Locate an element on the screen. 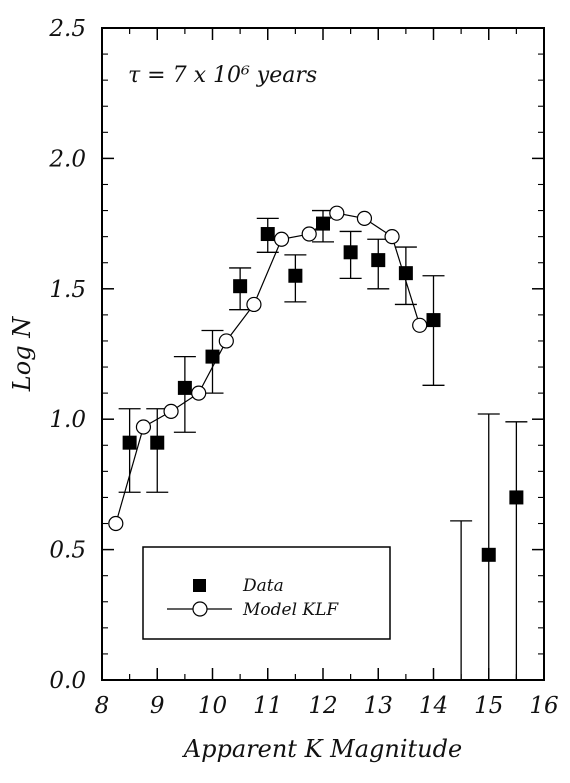 The width and height of the screenshot is (570, 783). x-tick-label-12: 12 is located at coordinates (322, 706).